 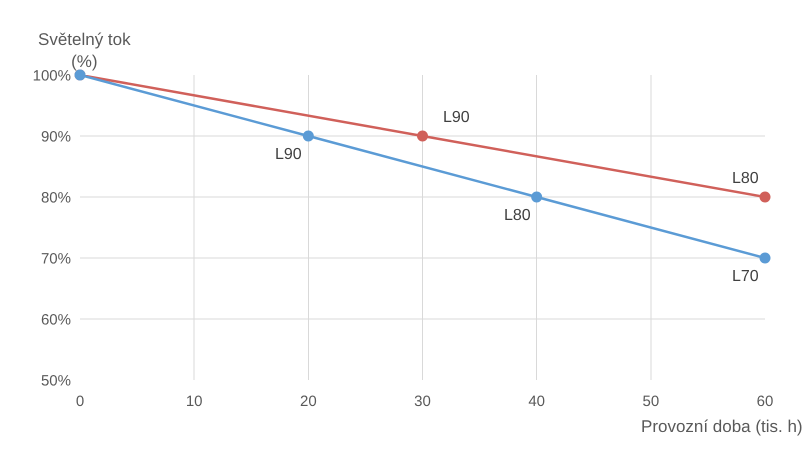 I want to click on y-tick-label: 80%, so click(x=55, y=197).